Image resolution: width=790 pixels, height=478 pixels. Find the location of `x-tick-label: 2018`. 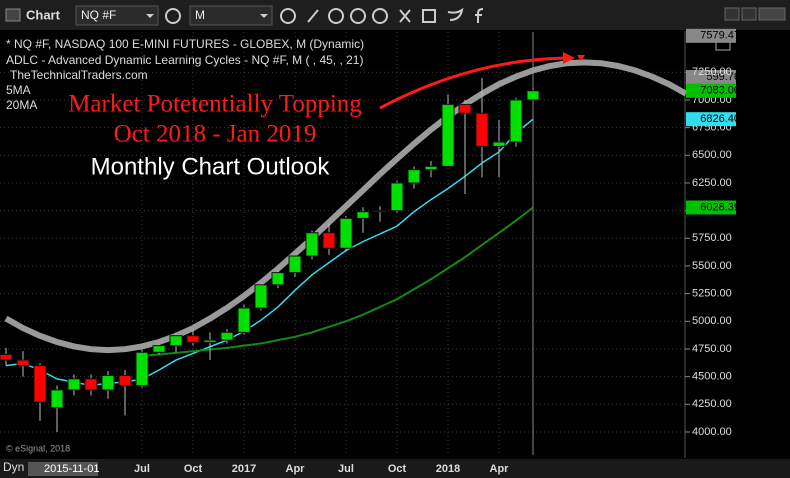

x-tick-label: 2018 is located at coordinates (448, 469).